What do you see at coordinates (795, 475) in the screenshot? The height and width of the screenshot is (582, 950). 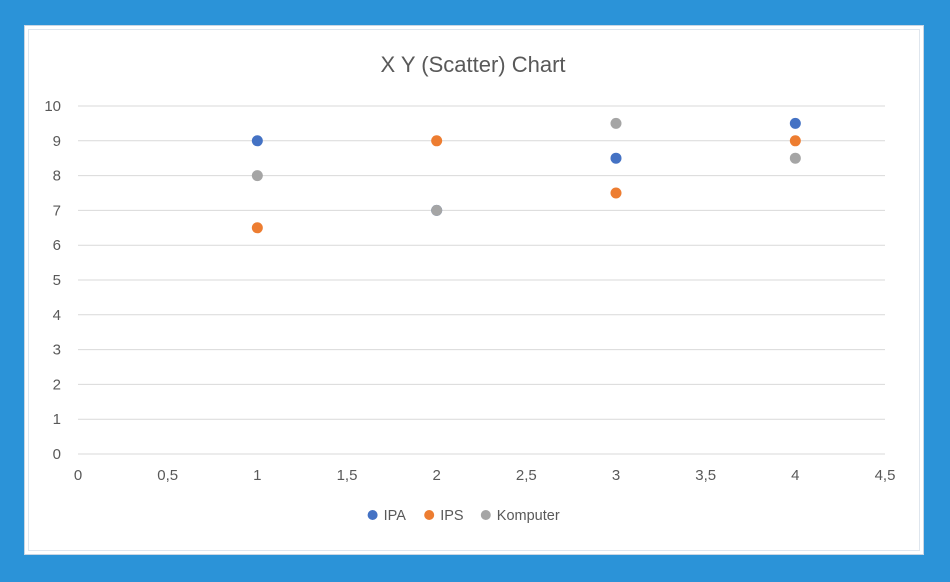 I see `x-tick-label: 4` at bounding box center [795, 475].